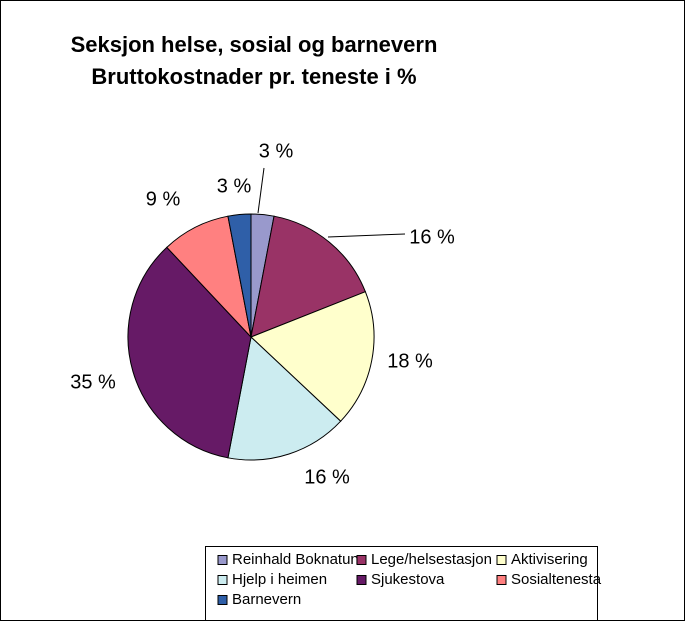 This screenshot has height=621, width=685. What do you see at coordinates (410, 361) in the screenshot?
I see `data-label: 18 %` at bounding box center [410, 361].